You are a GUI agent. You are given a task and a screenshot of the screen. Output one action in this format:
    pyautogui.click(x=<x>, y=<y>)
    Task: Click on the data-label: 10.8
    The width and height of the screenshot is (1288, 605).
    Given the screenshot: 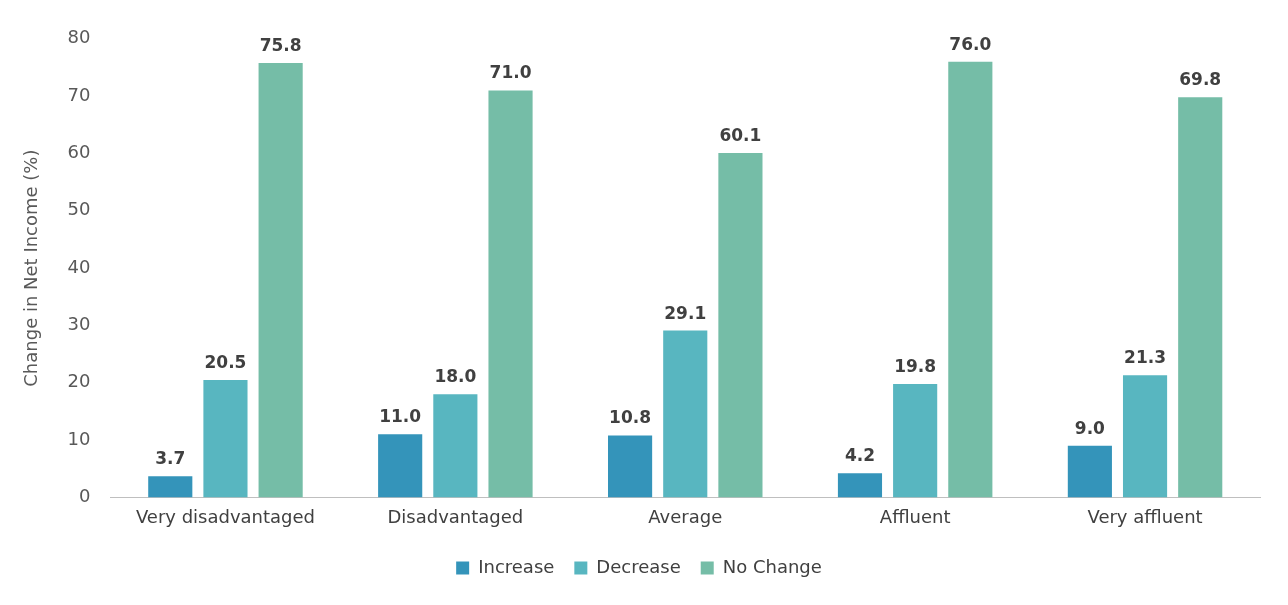 What is the action you would take?
    pyautogui.click(x=630, y=417)
    